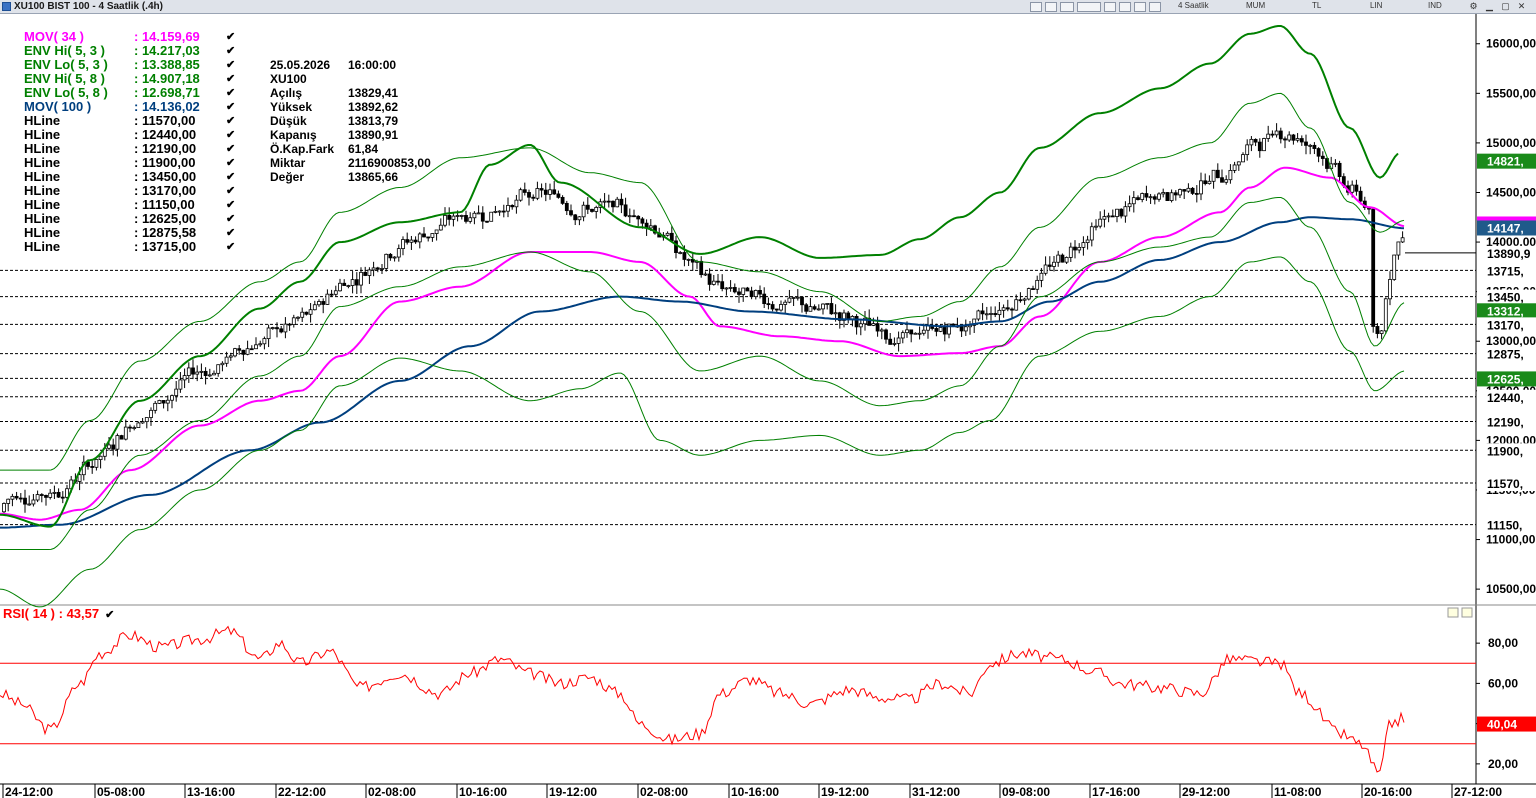 This screenshot has height=798, width=1536. What do you see at coordinates (1036, 7) in the screenshot?
I see `toolbar-arrow-icon` at bounding box center [1036, 7].